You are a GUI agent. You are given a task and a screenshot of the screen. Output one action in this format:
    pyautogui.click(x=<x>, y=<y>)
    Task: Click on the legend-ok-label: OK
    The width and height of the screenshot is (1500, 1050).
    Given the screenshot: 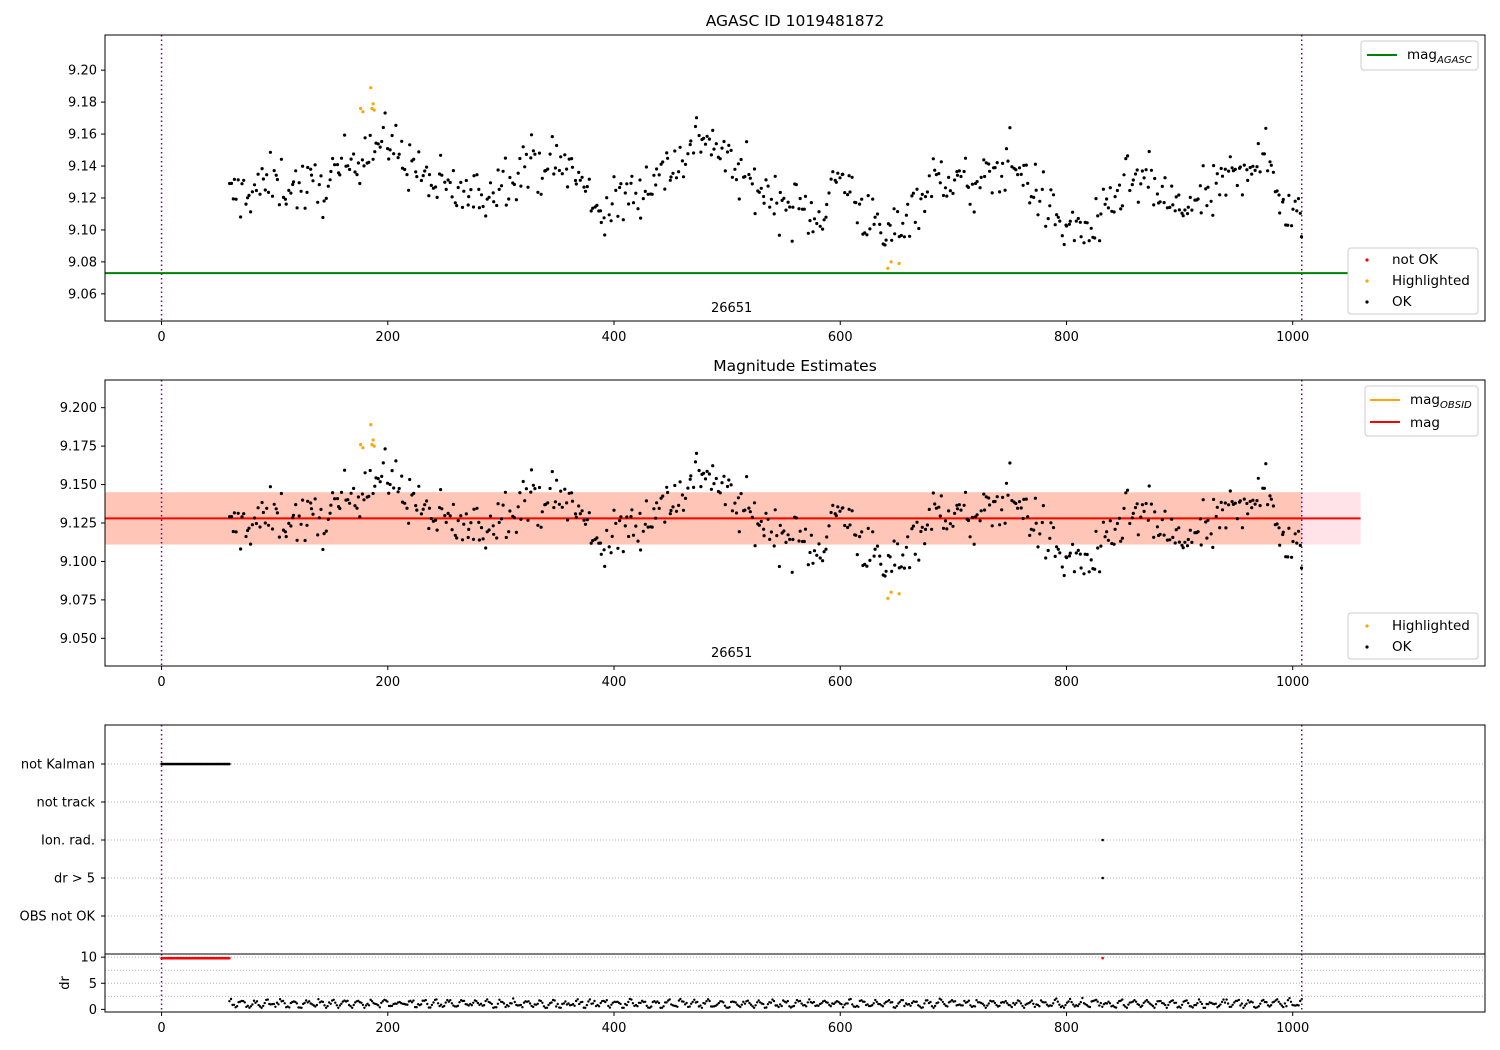 What is the action you would take?
    pyautogui.click(x=1402, y=302)
    